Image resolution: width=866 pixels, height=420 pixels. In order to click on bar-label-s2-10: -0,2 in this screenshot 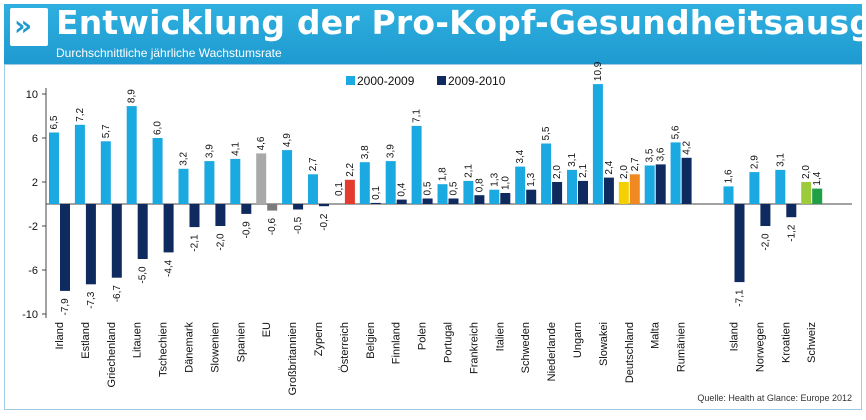, I will do `click(324, 222)`.